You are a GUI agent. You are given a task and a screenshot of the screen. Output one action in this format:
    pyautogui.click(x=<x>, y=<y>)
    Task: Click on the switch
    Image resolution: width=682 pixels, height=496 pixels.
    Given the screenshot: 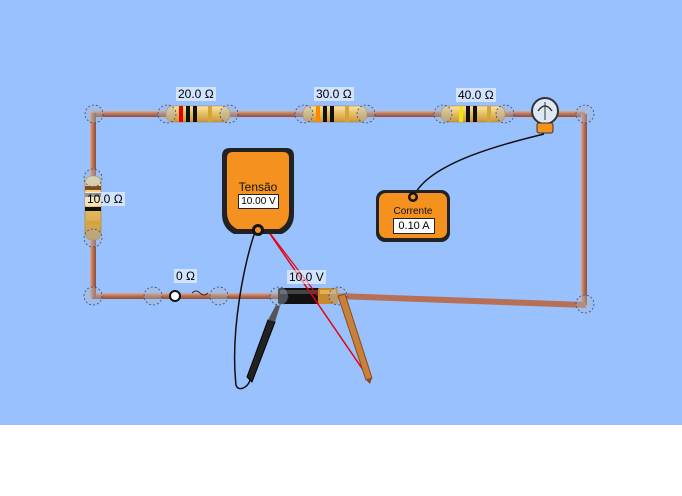 What is the action you would take?
    pyautogui.click(x=187, y=296)
    